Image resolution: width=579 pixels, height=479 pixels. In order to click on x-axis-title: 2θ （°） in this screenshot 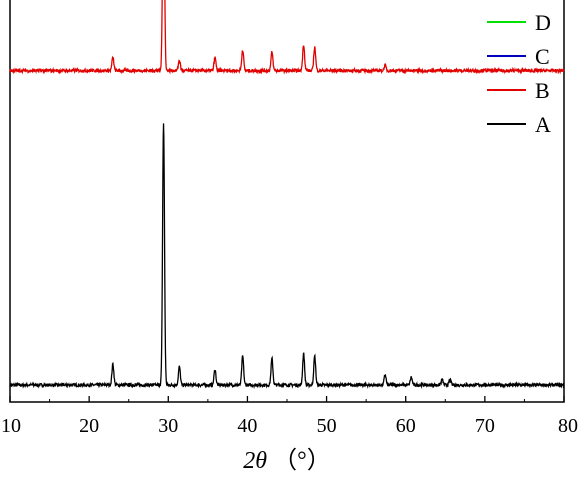, I will do `click(286, 461)`.